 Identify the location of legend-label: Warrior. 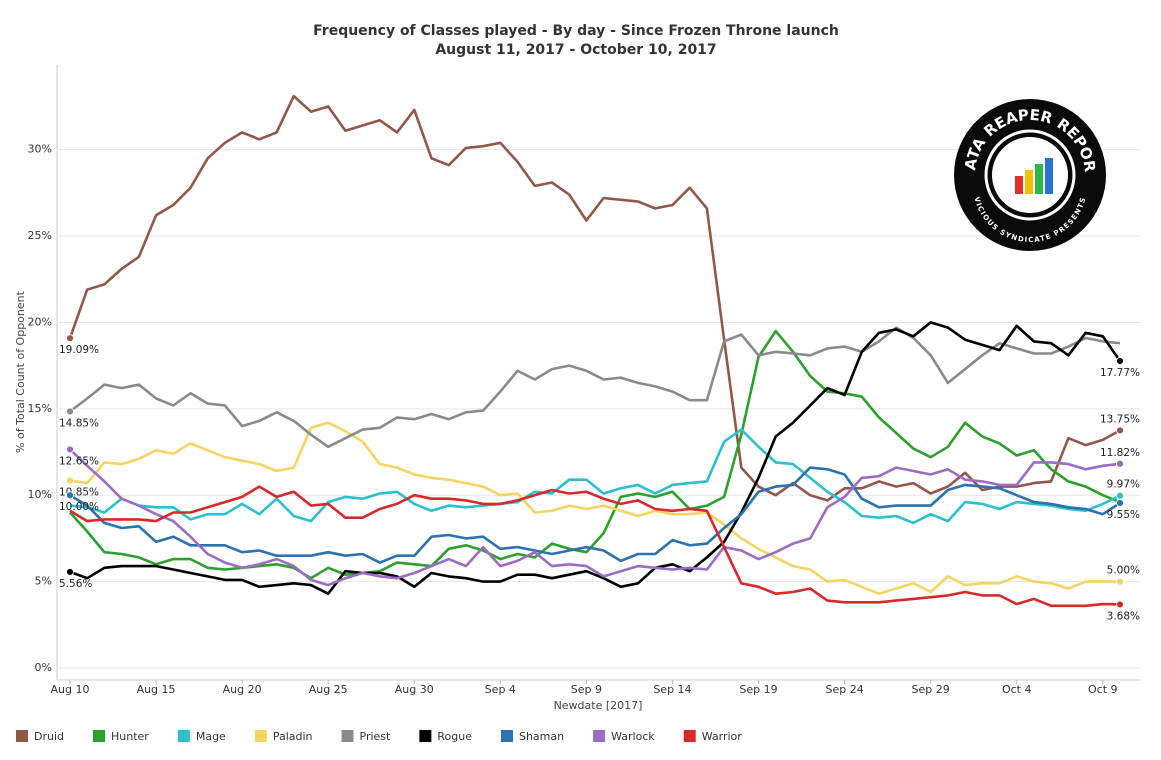
(722, 736).